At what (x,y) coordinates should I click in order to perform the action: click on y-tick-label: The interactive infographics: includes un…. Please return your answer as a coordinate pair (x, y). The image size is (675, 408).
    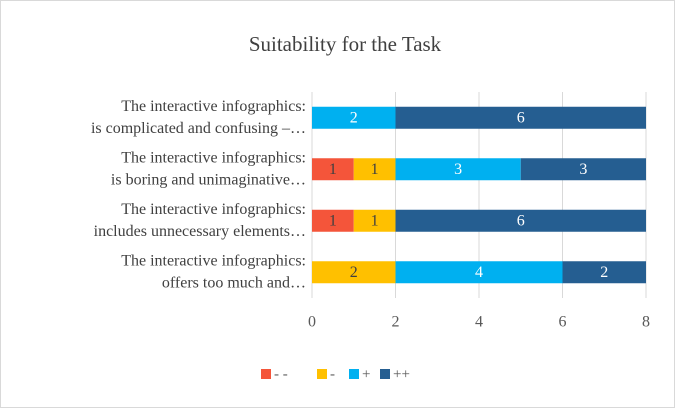
    Looking at the image, I should click on (200, 219).